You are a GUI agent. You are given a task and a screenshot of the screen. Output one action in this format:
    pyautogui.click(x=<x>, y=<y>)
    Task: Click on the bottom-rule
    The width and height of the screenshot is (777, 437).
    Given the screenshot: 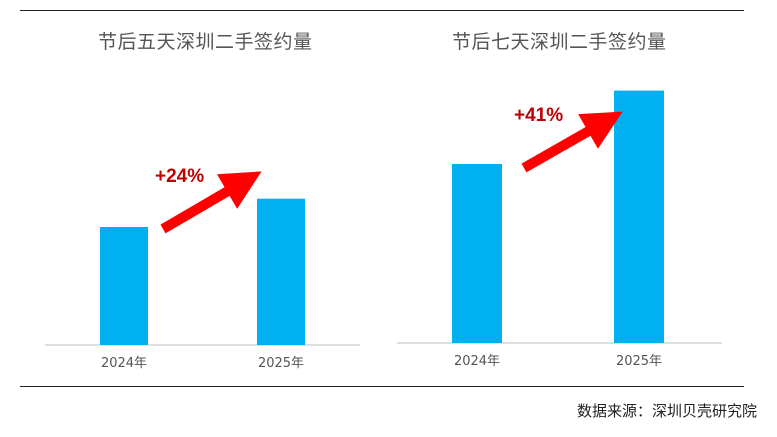 What is the action you would take?
    pyautogui.click(x=382, y=386)
    